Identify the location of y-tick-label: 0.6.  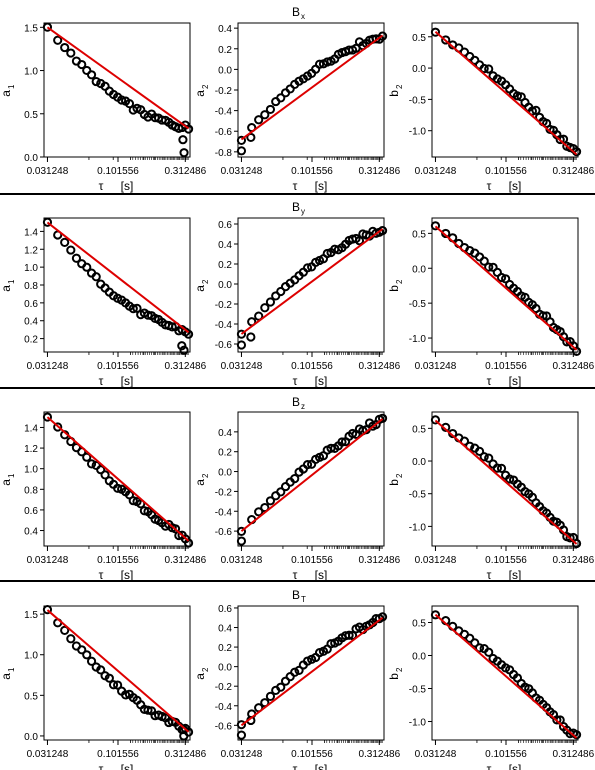
(225, 225).